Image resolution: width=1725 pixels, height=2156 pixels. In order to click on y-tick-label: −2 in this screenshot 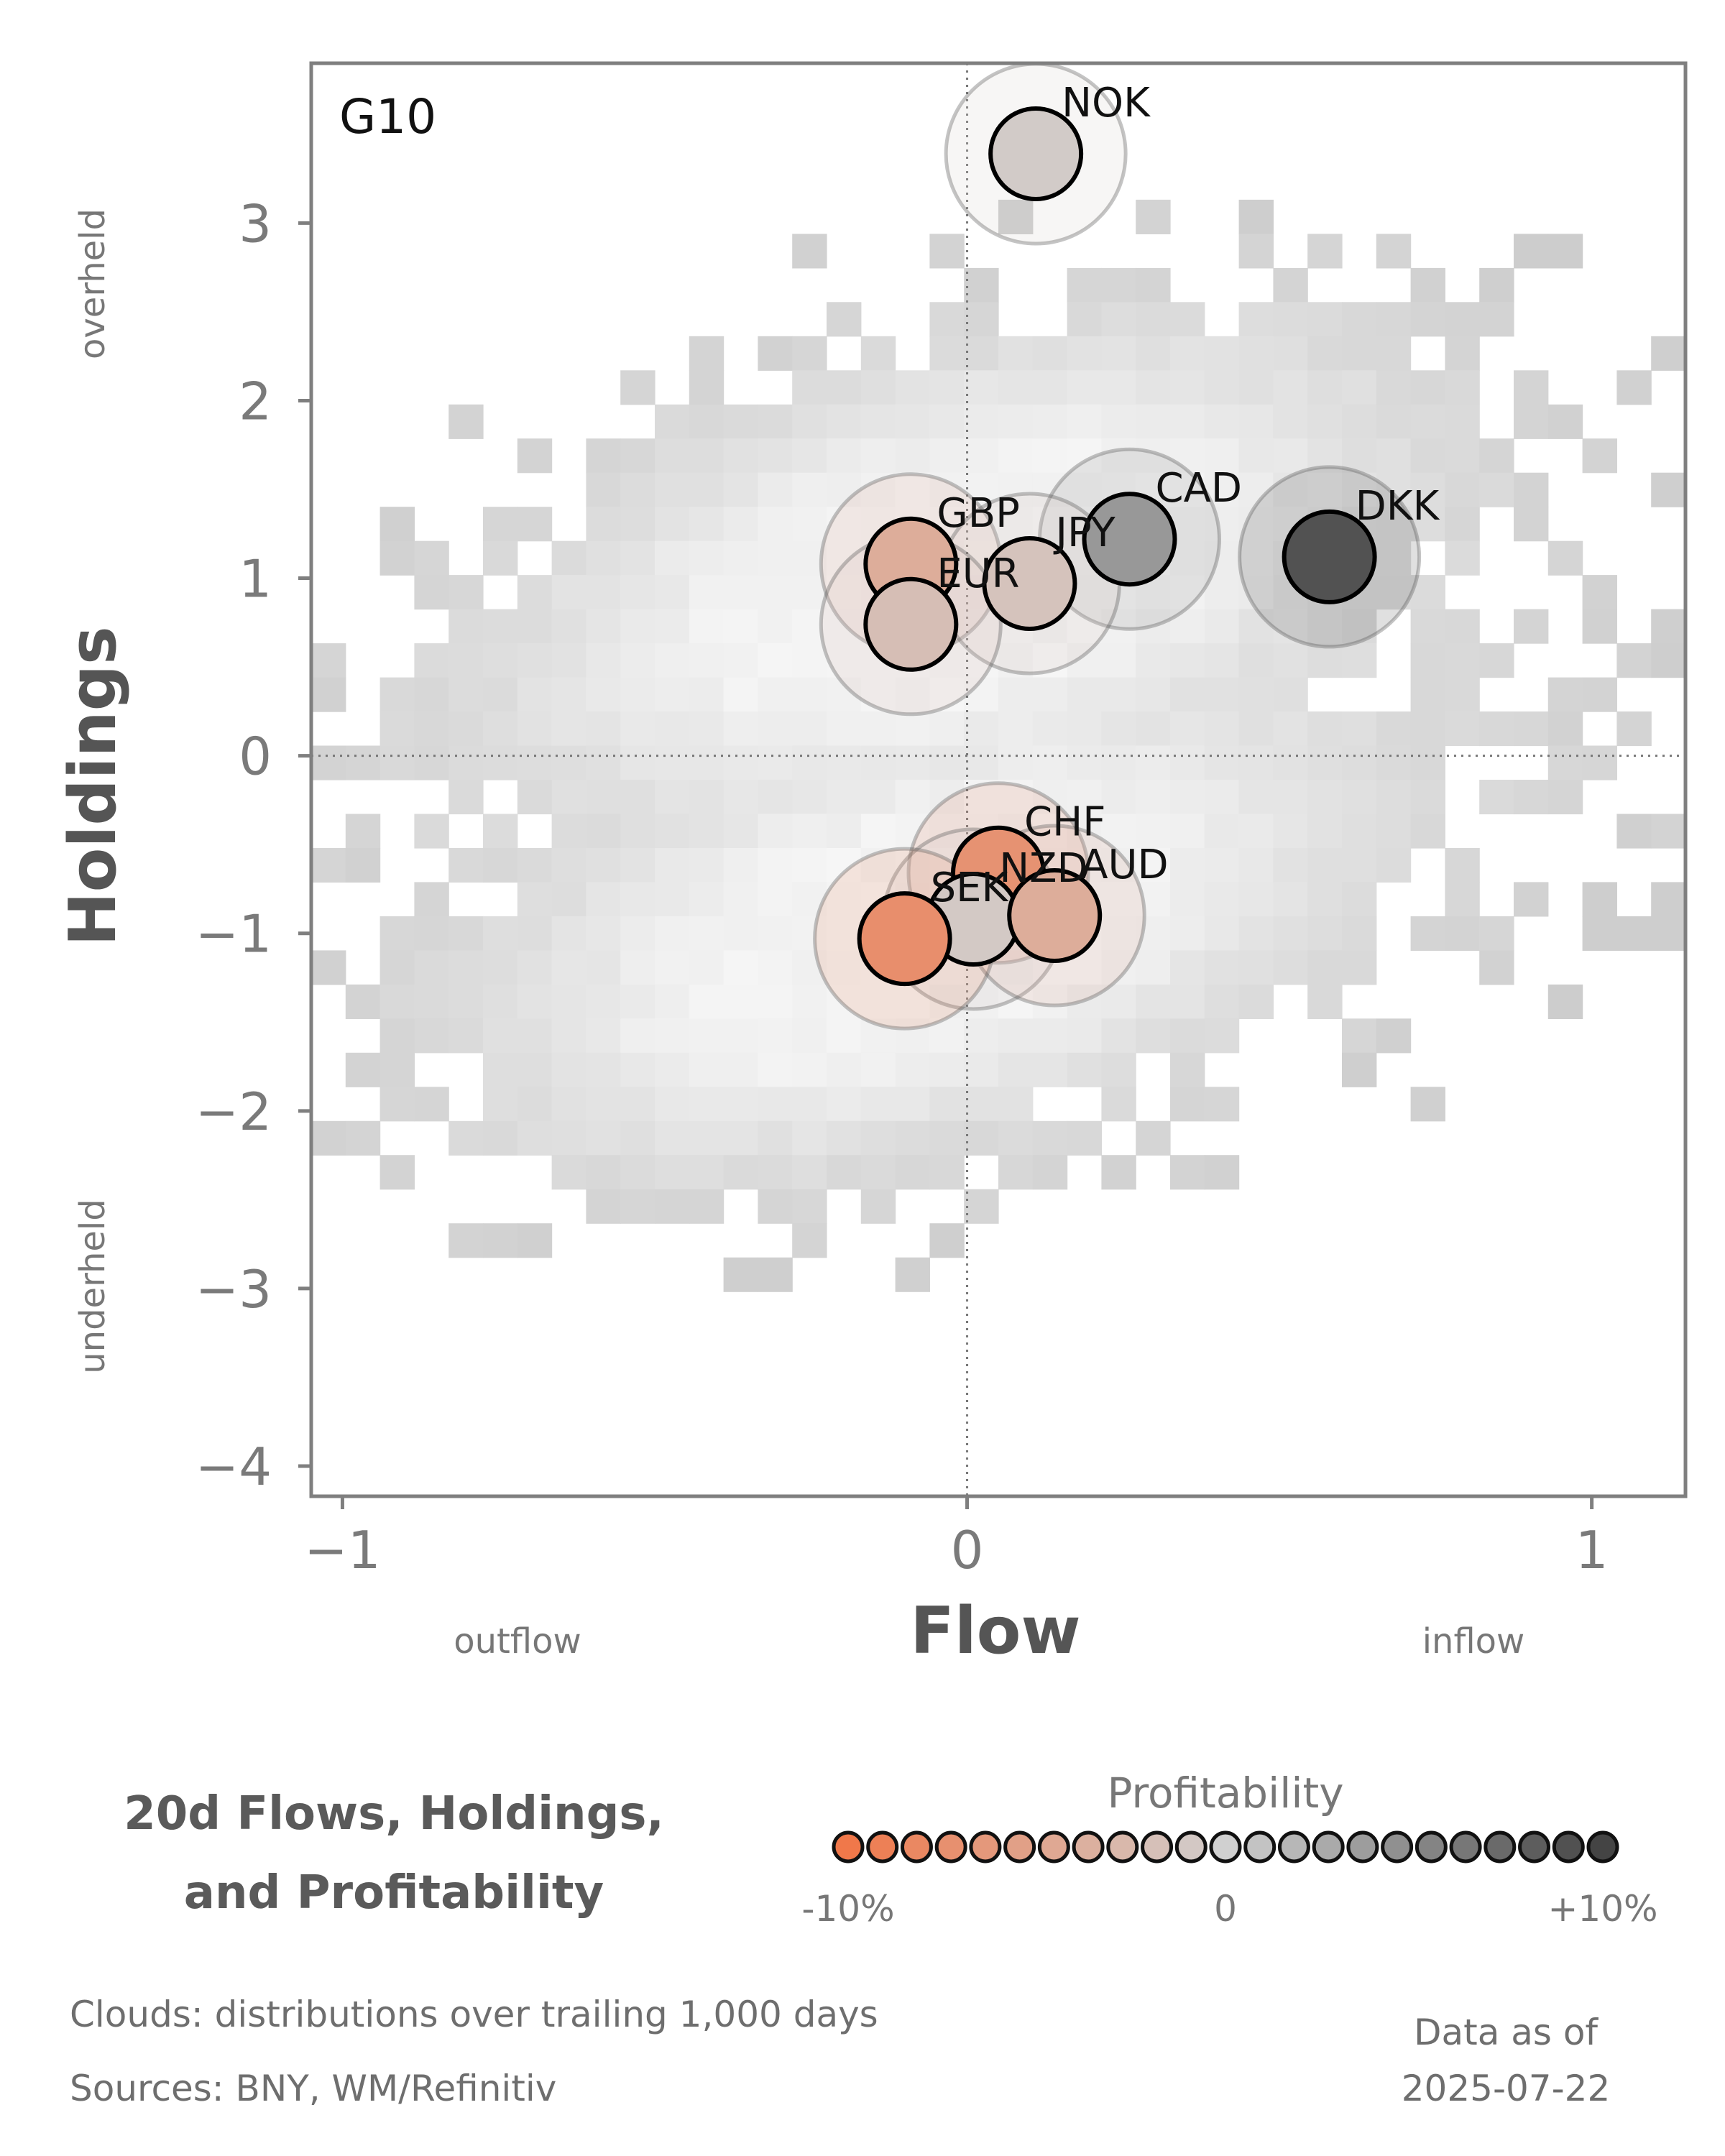, I will do `click(234, 1112)`.